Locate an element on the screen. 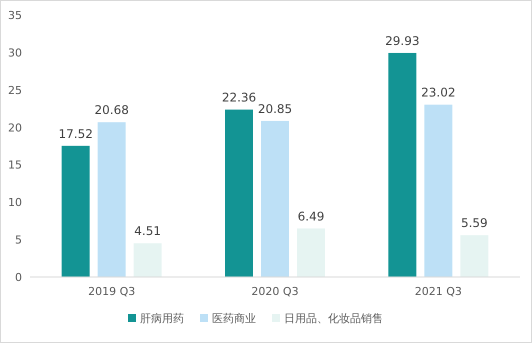 The width and height of the screenshot is (532, 343). y-tick-label: 25 is located at coordinates (15, 90).